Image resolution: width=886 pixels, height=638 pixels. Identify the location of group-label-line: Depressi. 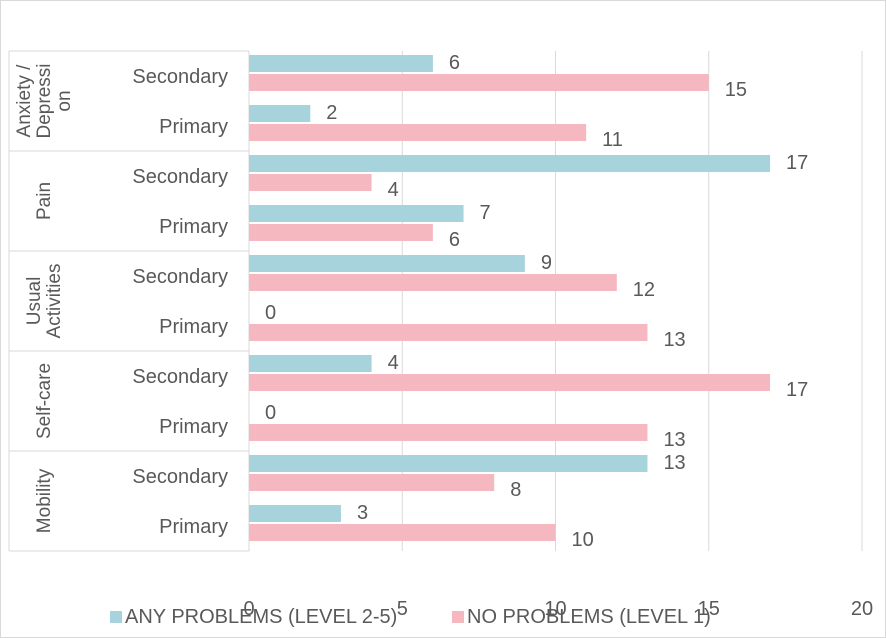
(44, 101).